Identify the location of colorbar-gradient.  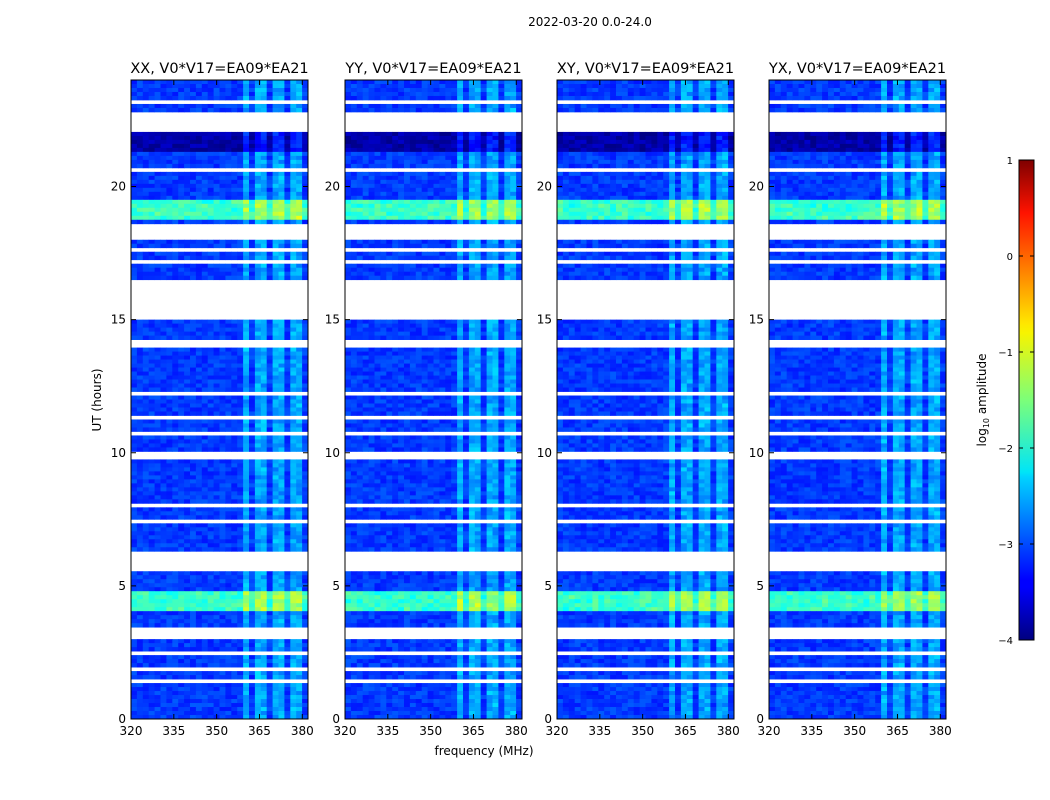
(1026, 400).